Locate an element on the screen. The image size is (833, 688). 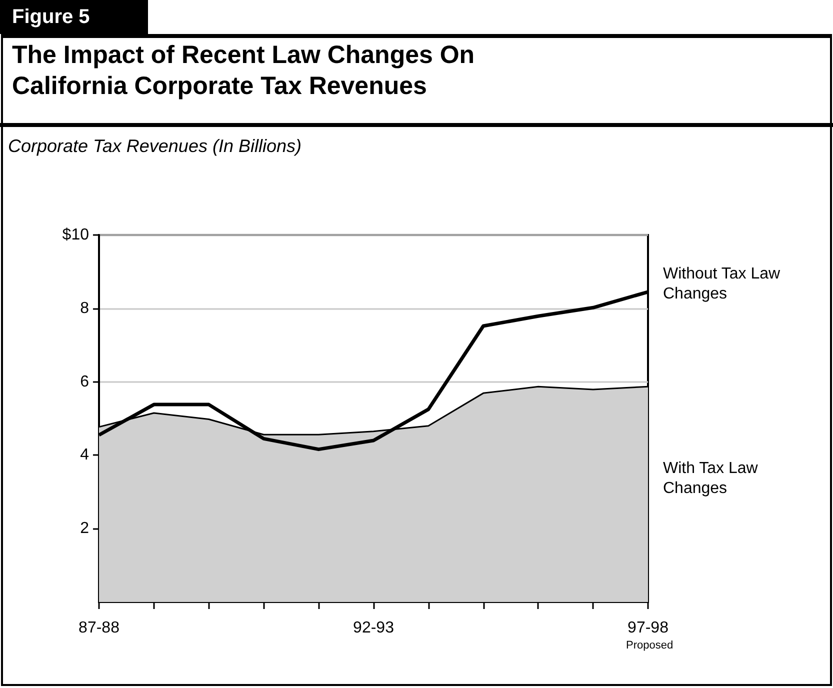
x-tick-label: 97-98 is located at coordinates (648, 628).